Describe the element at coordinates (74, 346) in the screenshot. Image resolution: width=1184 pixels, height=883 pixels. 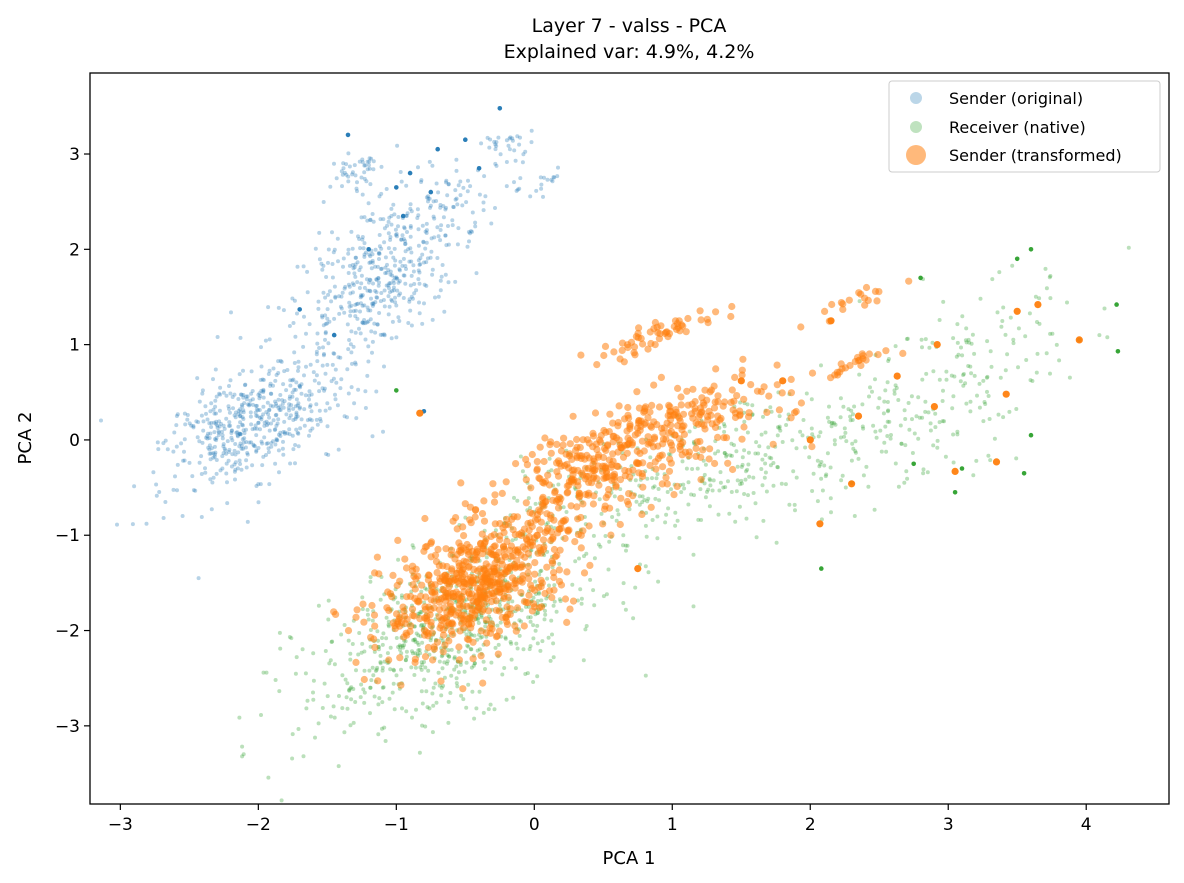
I see `y-tick-label: 1` at that location.